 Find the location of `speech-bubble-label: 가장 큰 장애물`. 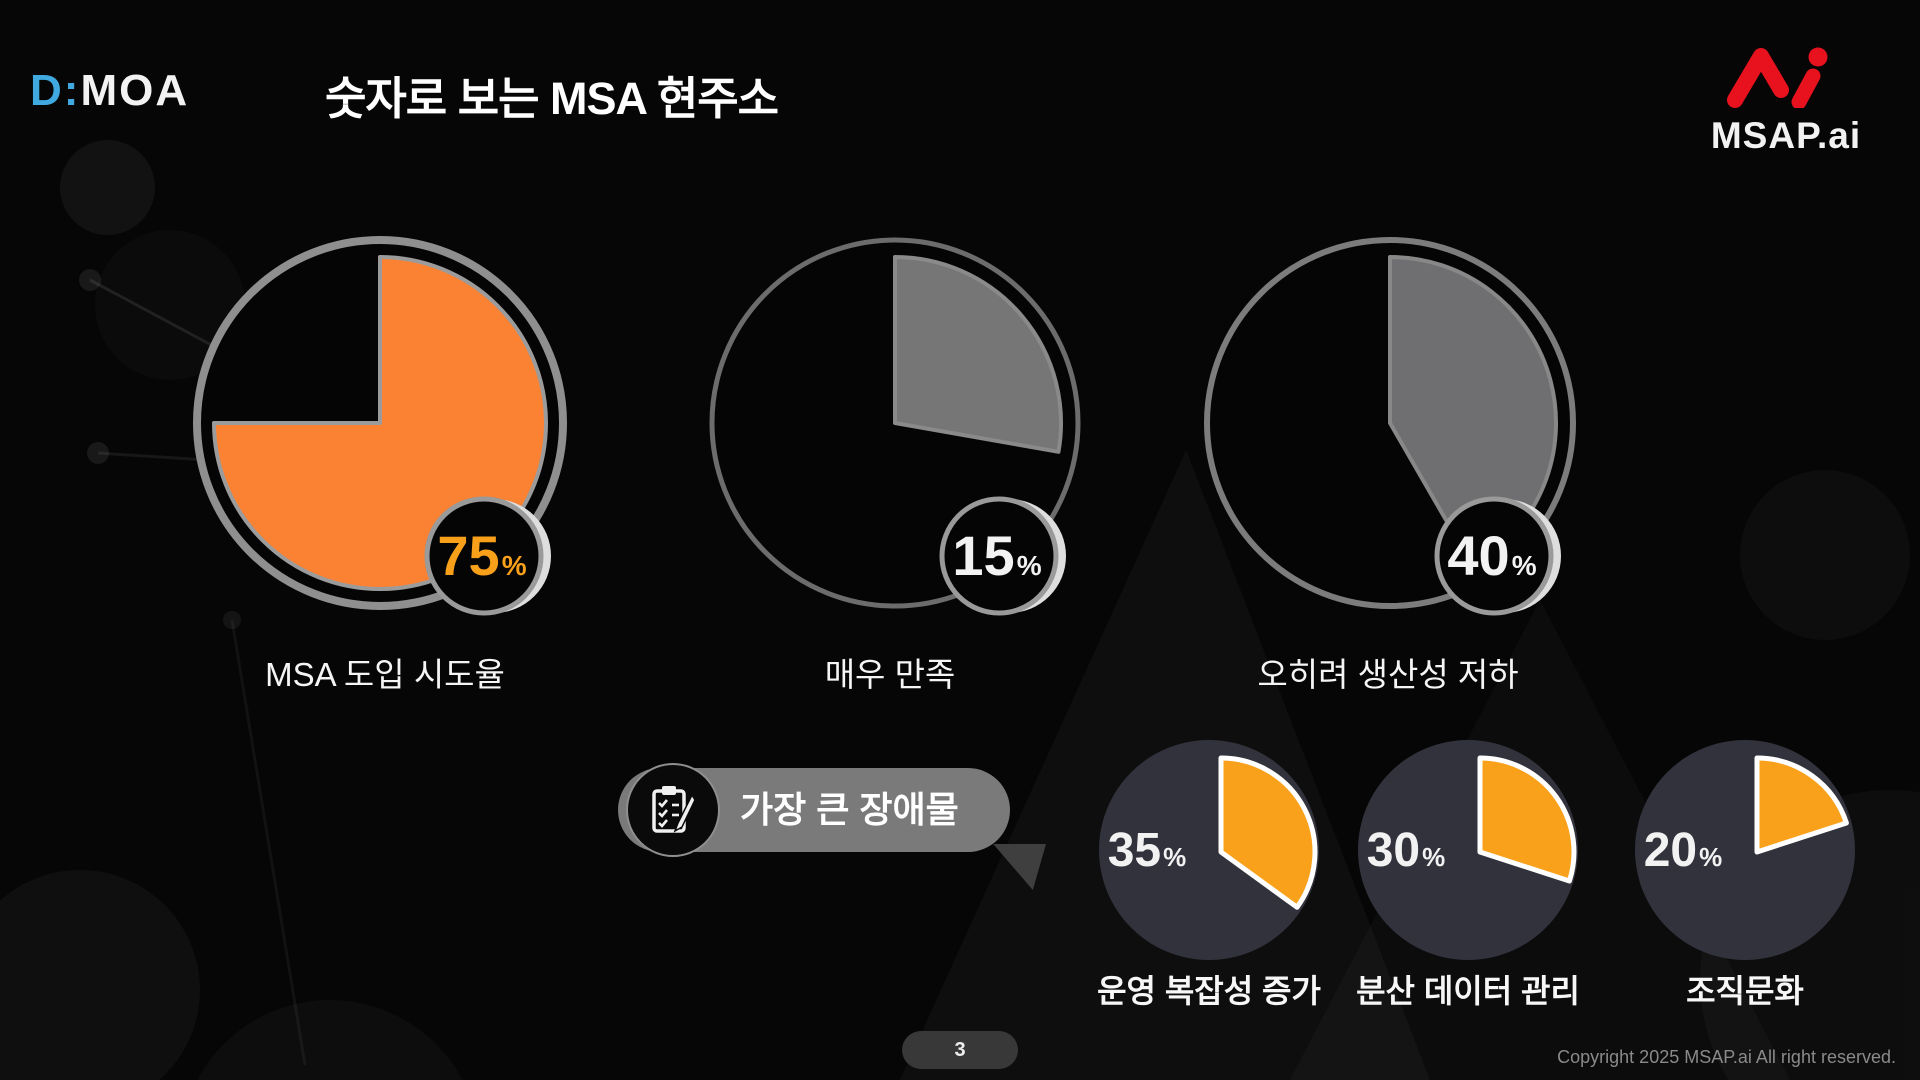

speech-bubble-label: 가장 큰 장애물 is located at coordinates (849, 809).